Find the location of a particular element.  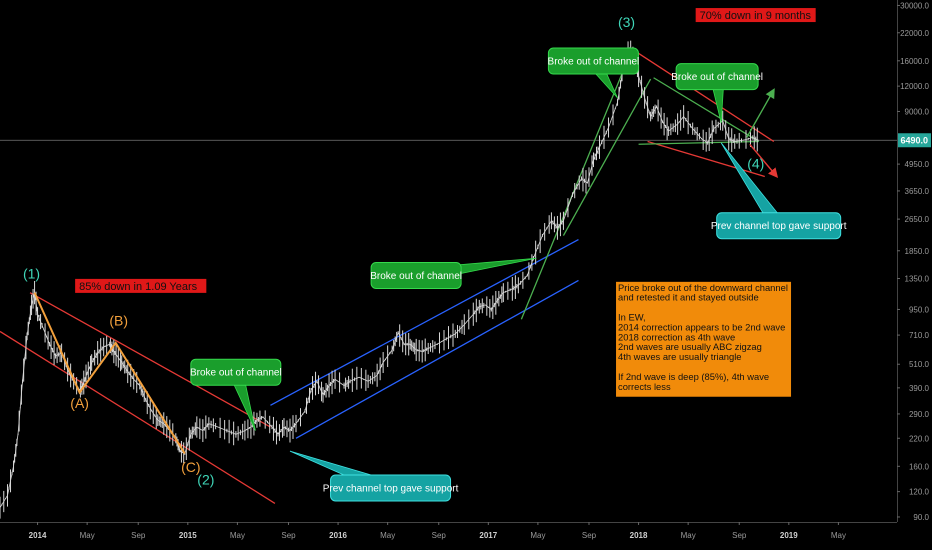

green-channel-left is located at coordinates (577, 183).